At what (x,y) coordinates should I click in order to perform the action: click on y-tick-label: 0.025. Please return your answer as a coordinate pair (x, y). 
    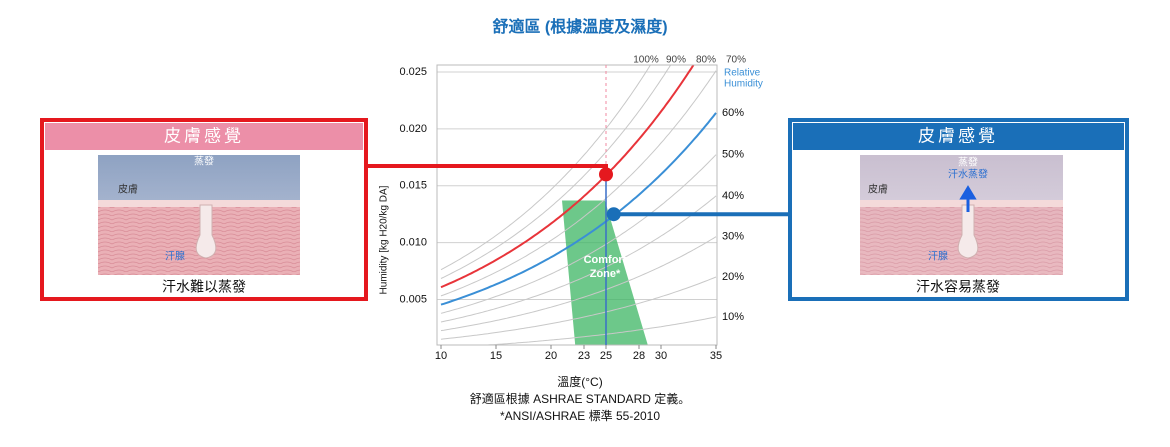
    Looking at the image, I should click on (413, 72).